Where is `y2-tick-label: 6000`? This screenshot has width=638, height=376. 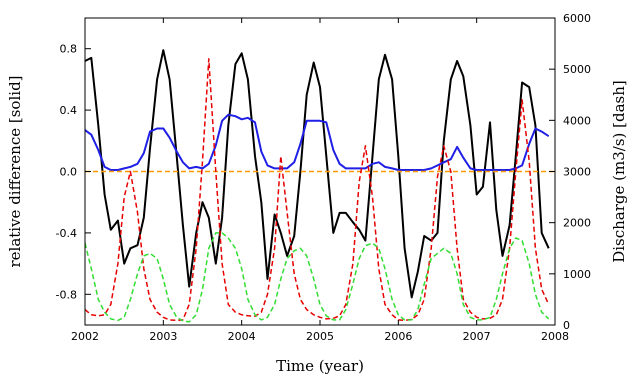 y2-tick-label: 6000 is located at coordinates (577, 18).